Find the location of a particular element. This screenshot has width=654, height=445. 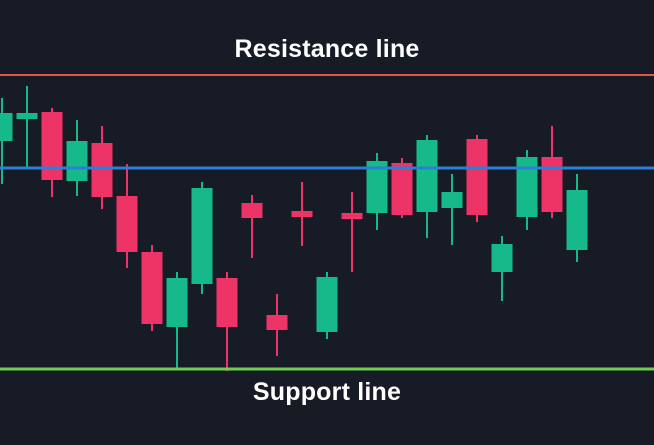

midline is located at coordinates (327, 168).